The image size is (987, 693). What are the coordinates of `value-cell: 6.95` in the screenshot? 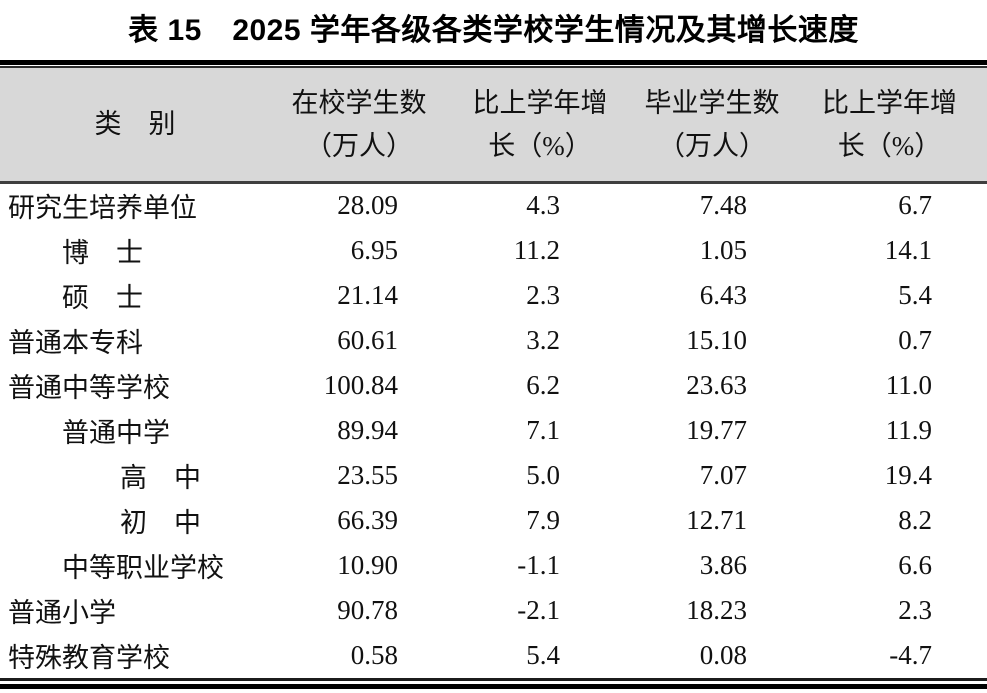 It's located at (374, 249).